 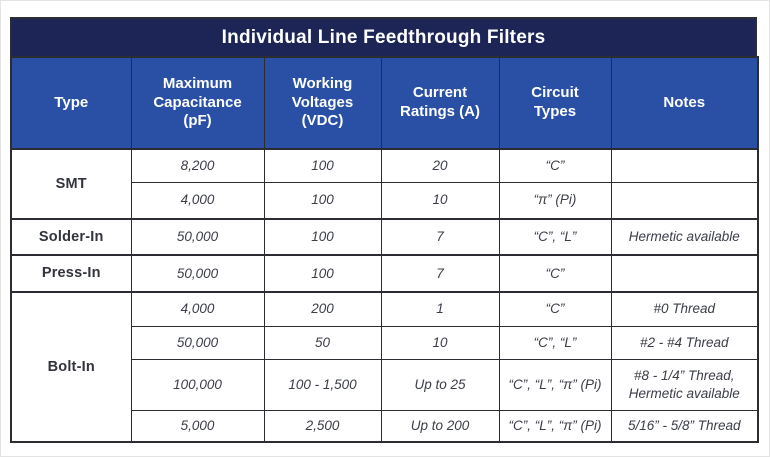 I want to click on current-cell: 20, so click(x=440, y=165).